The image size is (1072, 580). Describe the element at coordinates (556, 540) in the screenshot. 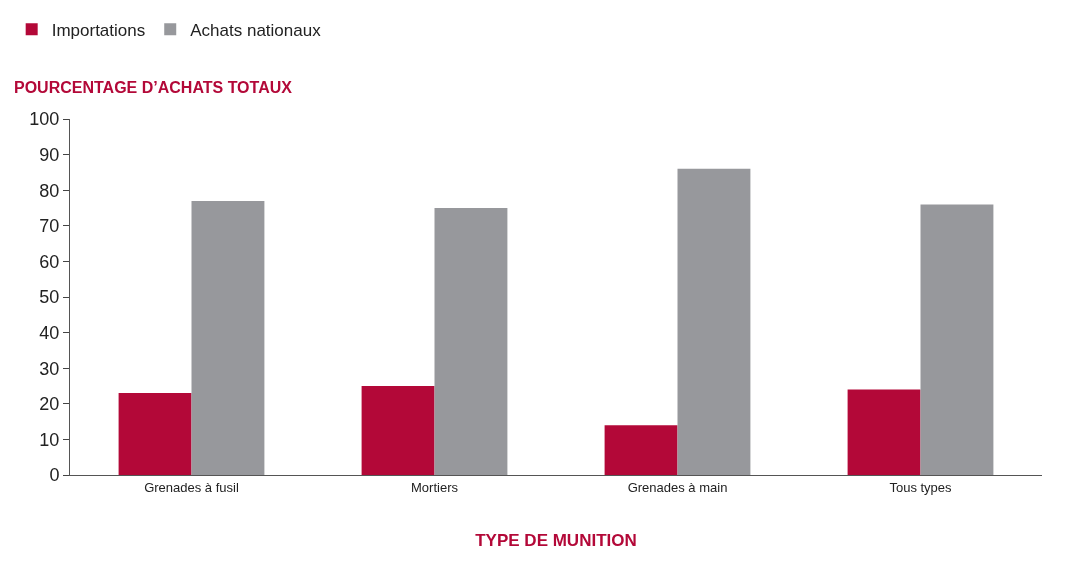

I see `x-axis-title: TYPE DE MUNITION` at that location.